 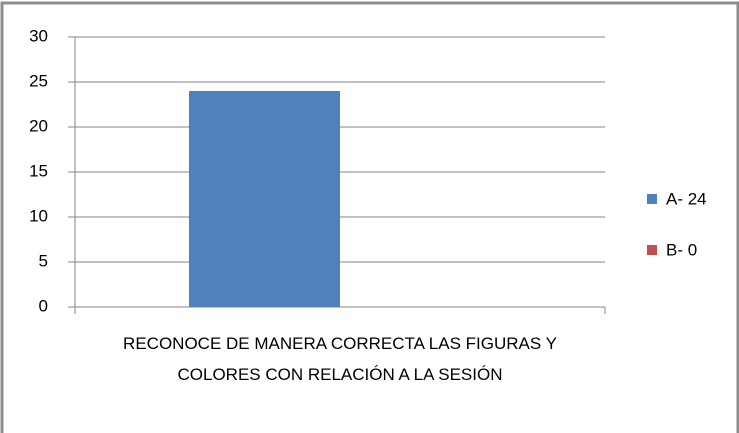 I want to click on y-tick-label: 5, so click(x=43, y=260).